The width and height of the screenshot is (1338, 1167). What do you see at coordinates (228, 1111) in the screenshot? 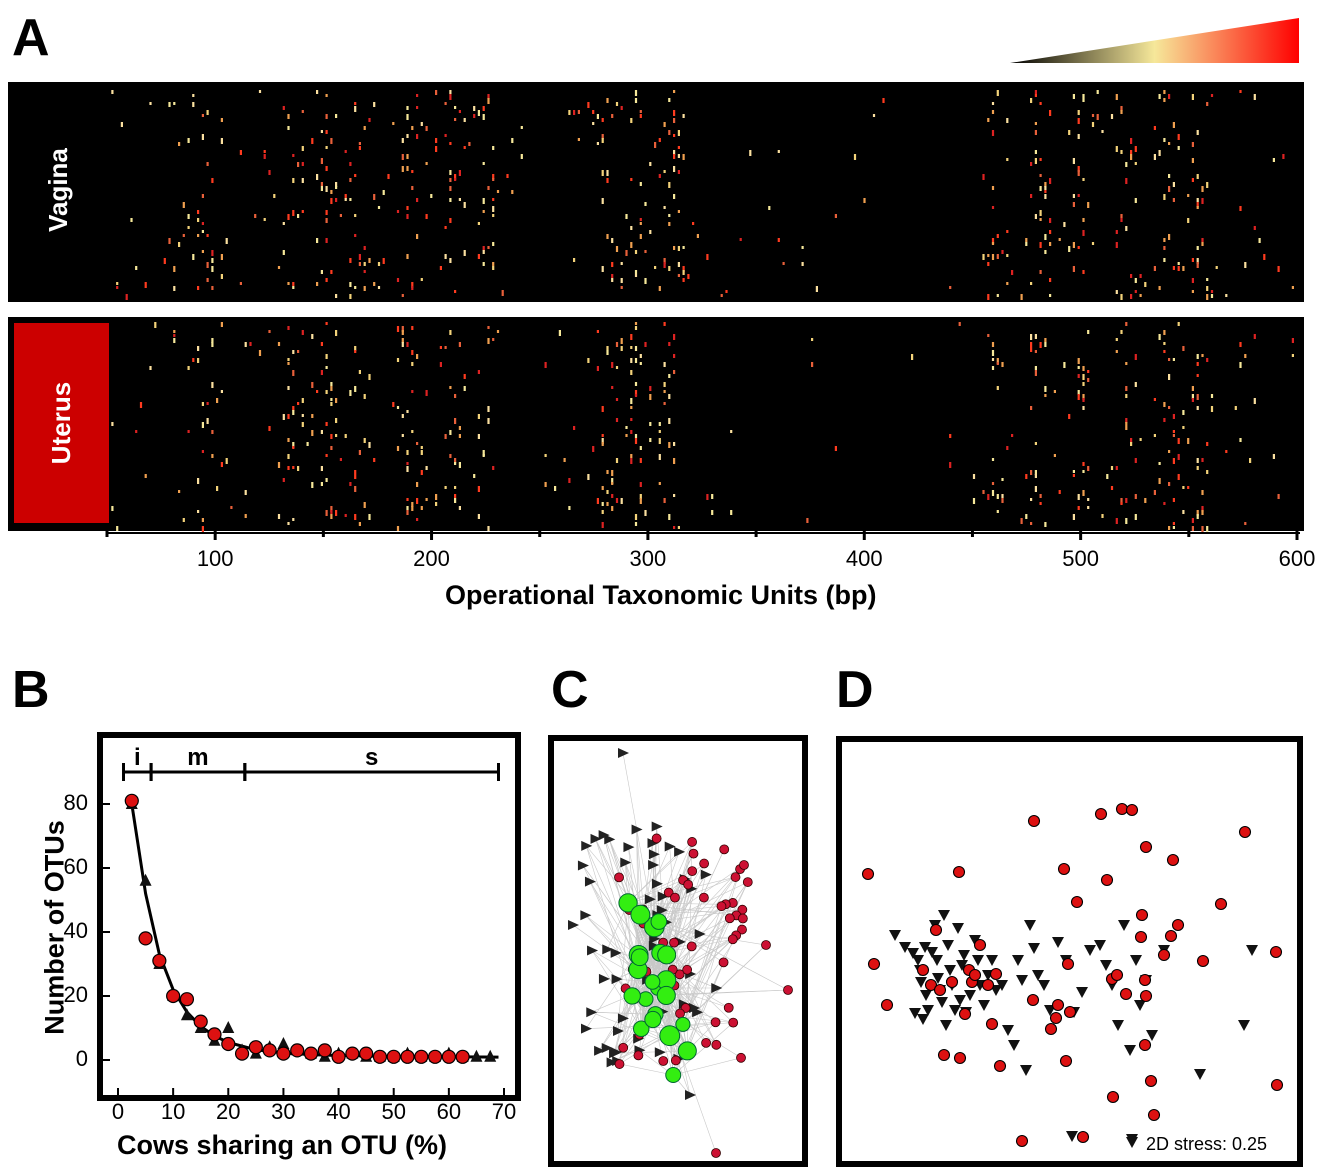
I see `panel-b-x-tick-label: 20` at bounding box center [228, 1111].